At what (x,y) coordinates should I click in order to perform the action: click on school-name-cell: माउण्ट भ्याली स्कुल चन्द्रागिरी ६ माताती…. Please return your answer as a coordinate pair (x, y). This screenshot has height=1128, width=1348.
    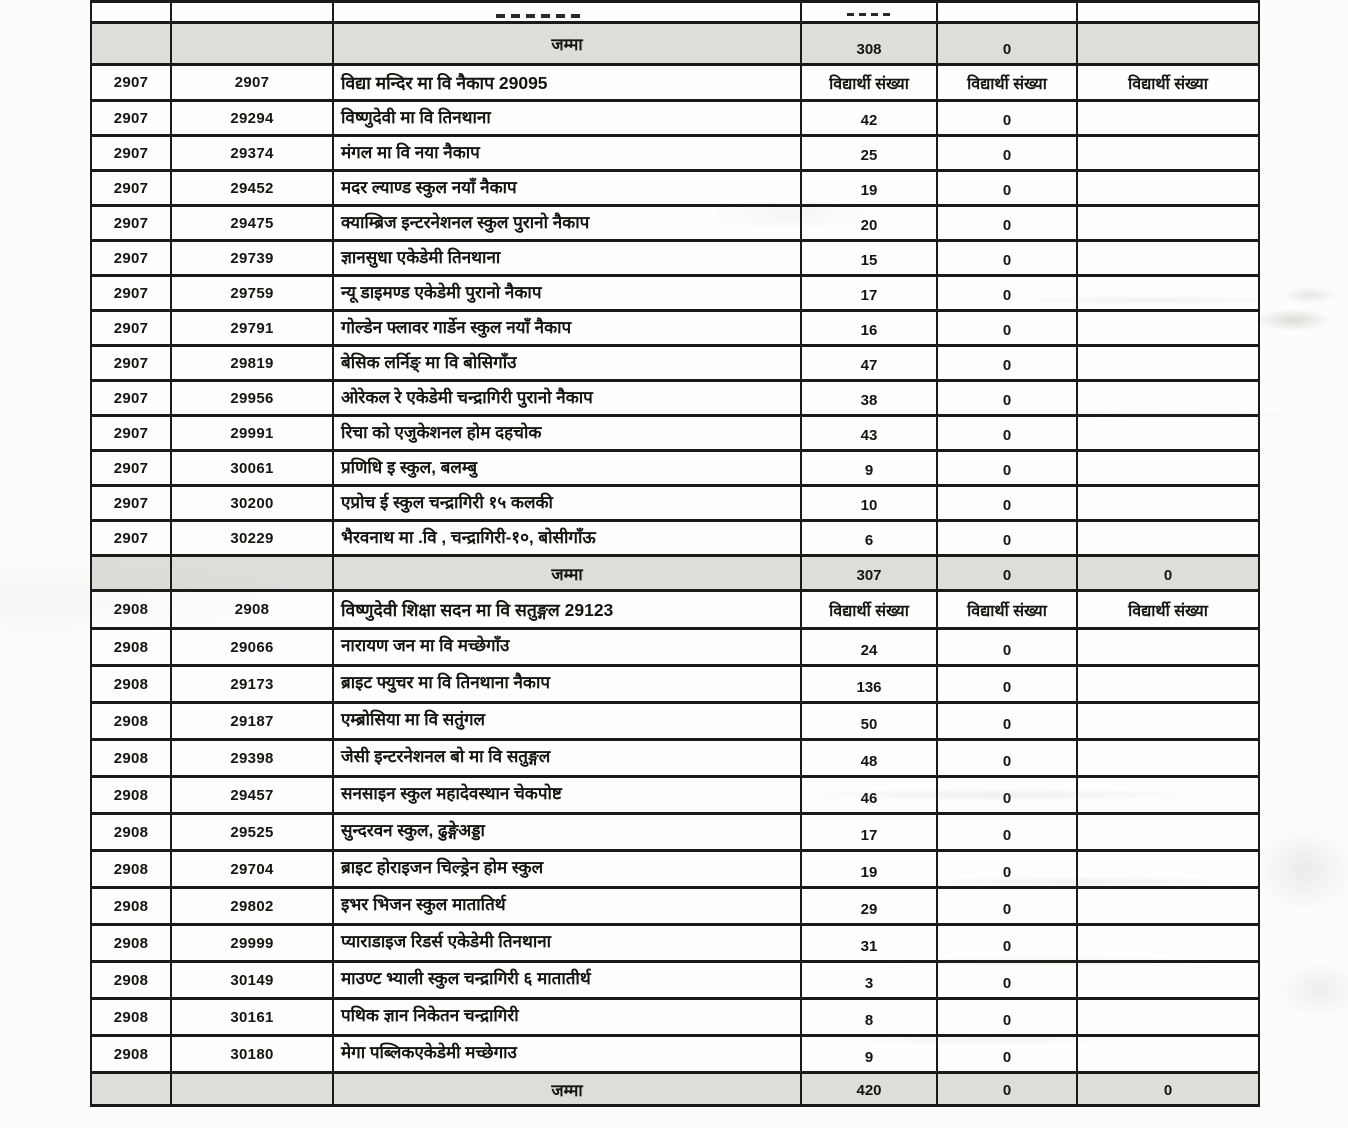
    Looking at the image, I should click on (567, 980).